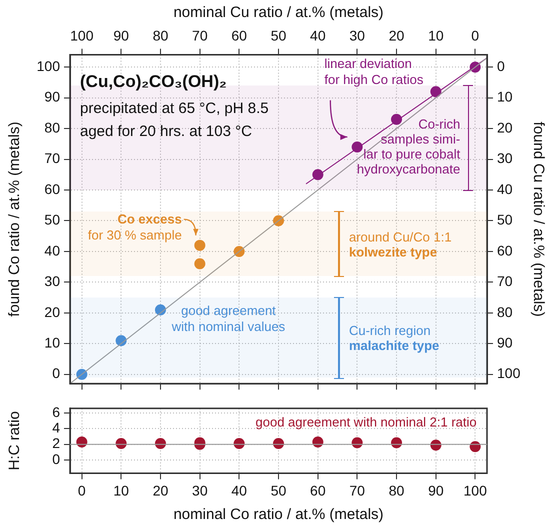 The image size is (553, 528). What do you see at coordinates (318, 35) in the screenshot?
I see `x2-tick-label: 40` at bounding box center [318, 35].